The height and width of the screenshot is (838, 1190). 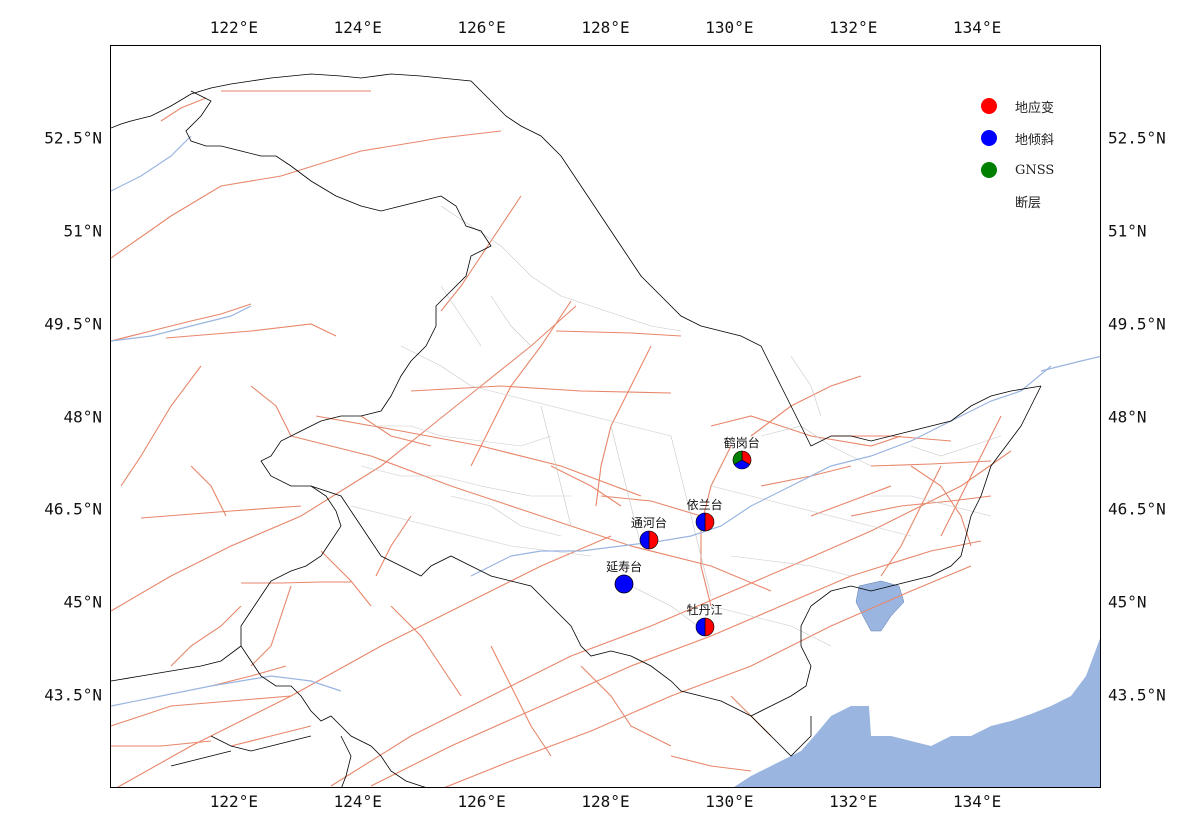 I want to click on lon-tick-label-bottom: 126°E, so click(x=481, y=801).